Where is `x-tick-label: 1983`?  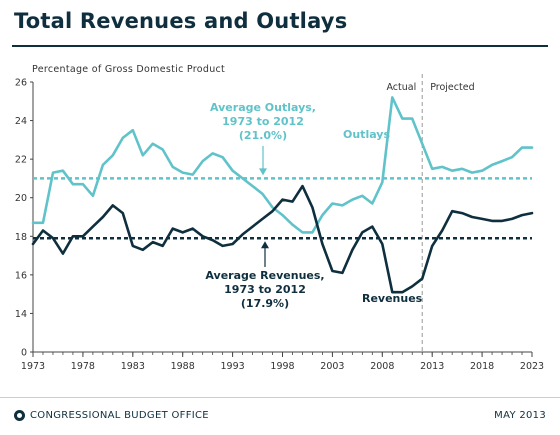 x-tick-label: 1983 is located at coordinates (133, 366).